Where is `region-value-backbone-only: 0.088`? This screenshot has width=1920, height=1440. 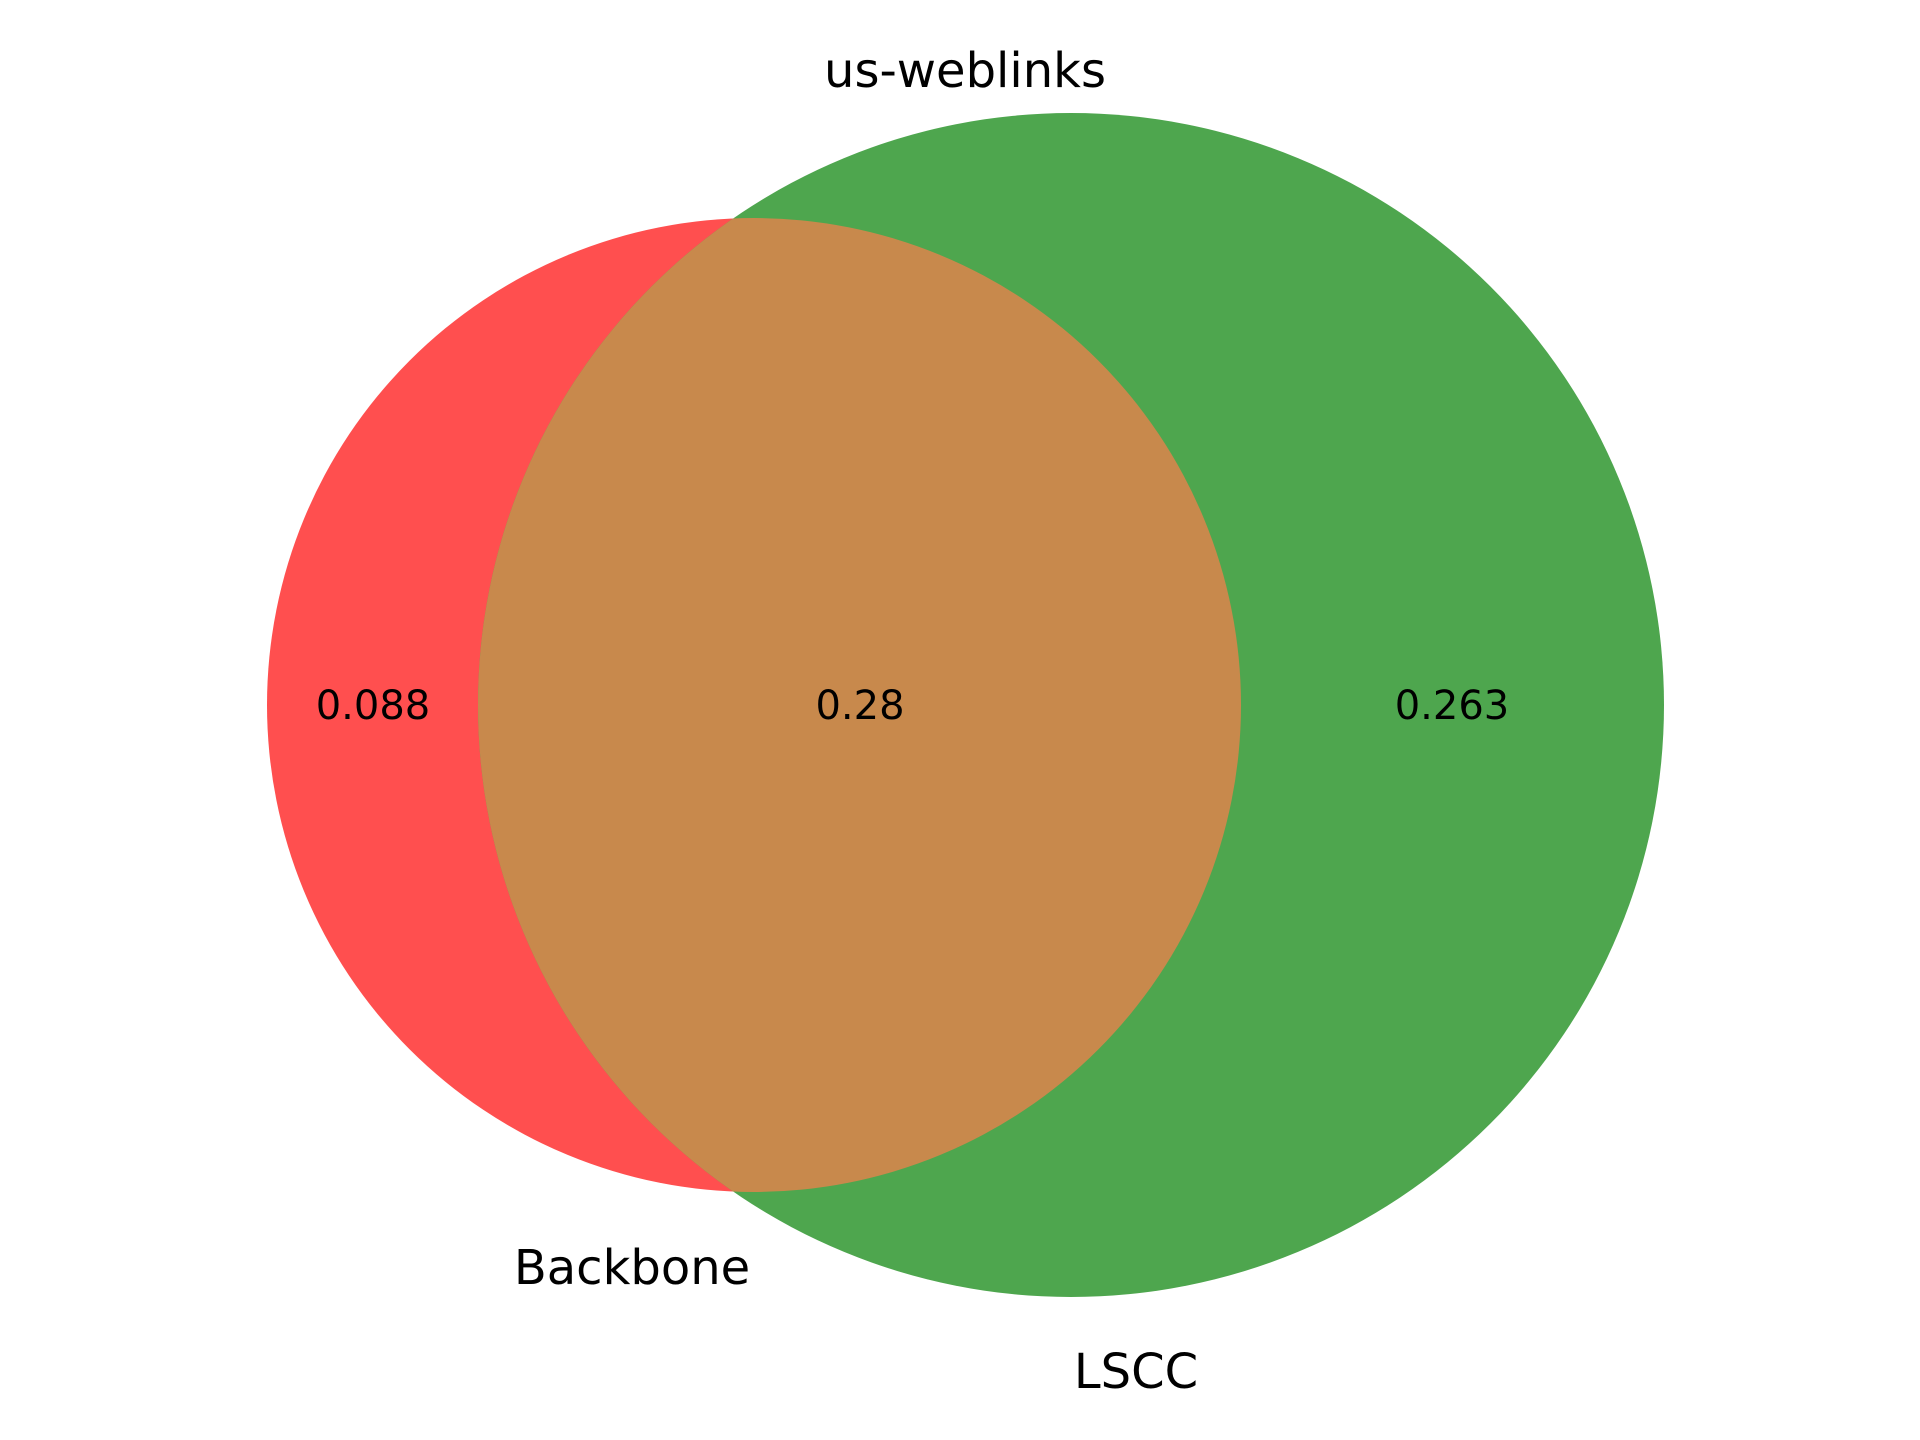 region-value-backbone-only: 0.088 is located at coordinates (373, 706).